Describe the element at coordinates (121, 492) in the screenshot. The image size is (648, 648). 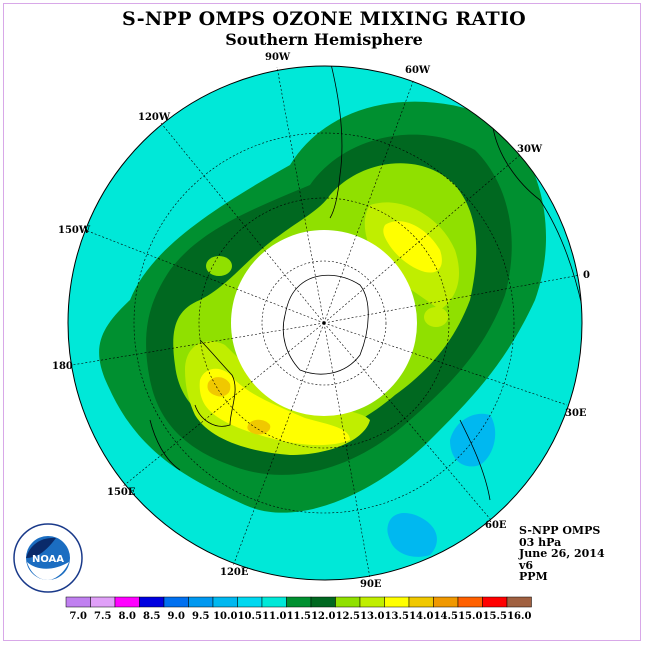
I see `lon-label-150e: 150E` at that location.